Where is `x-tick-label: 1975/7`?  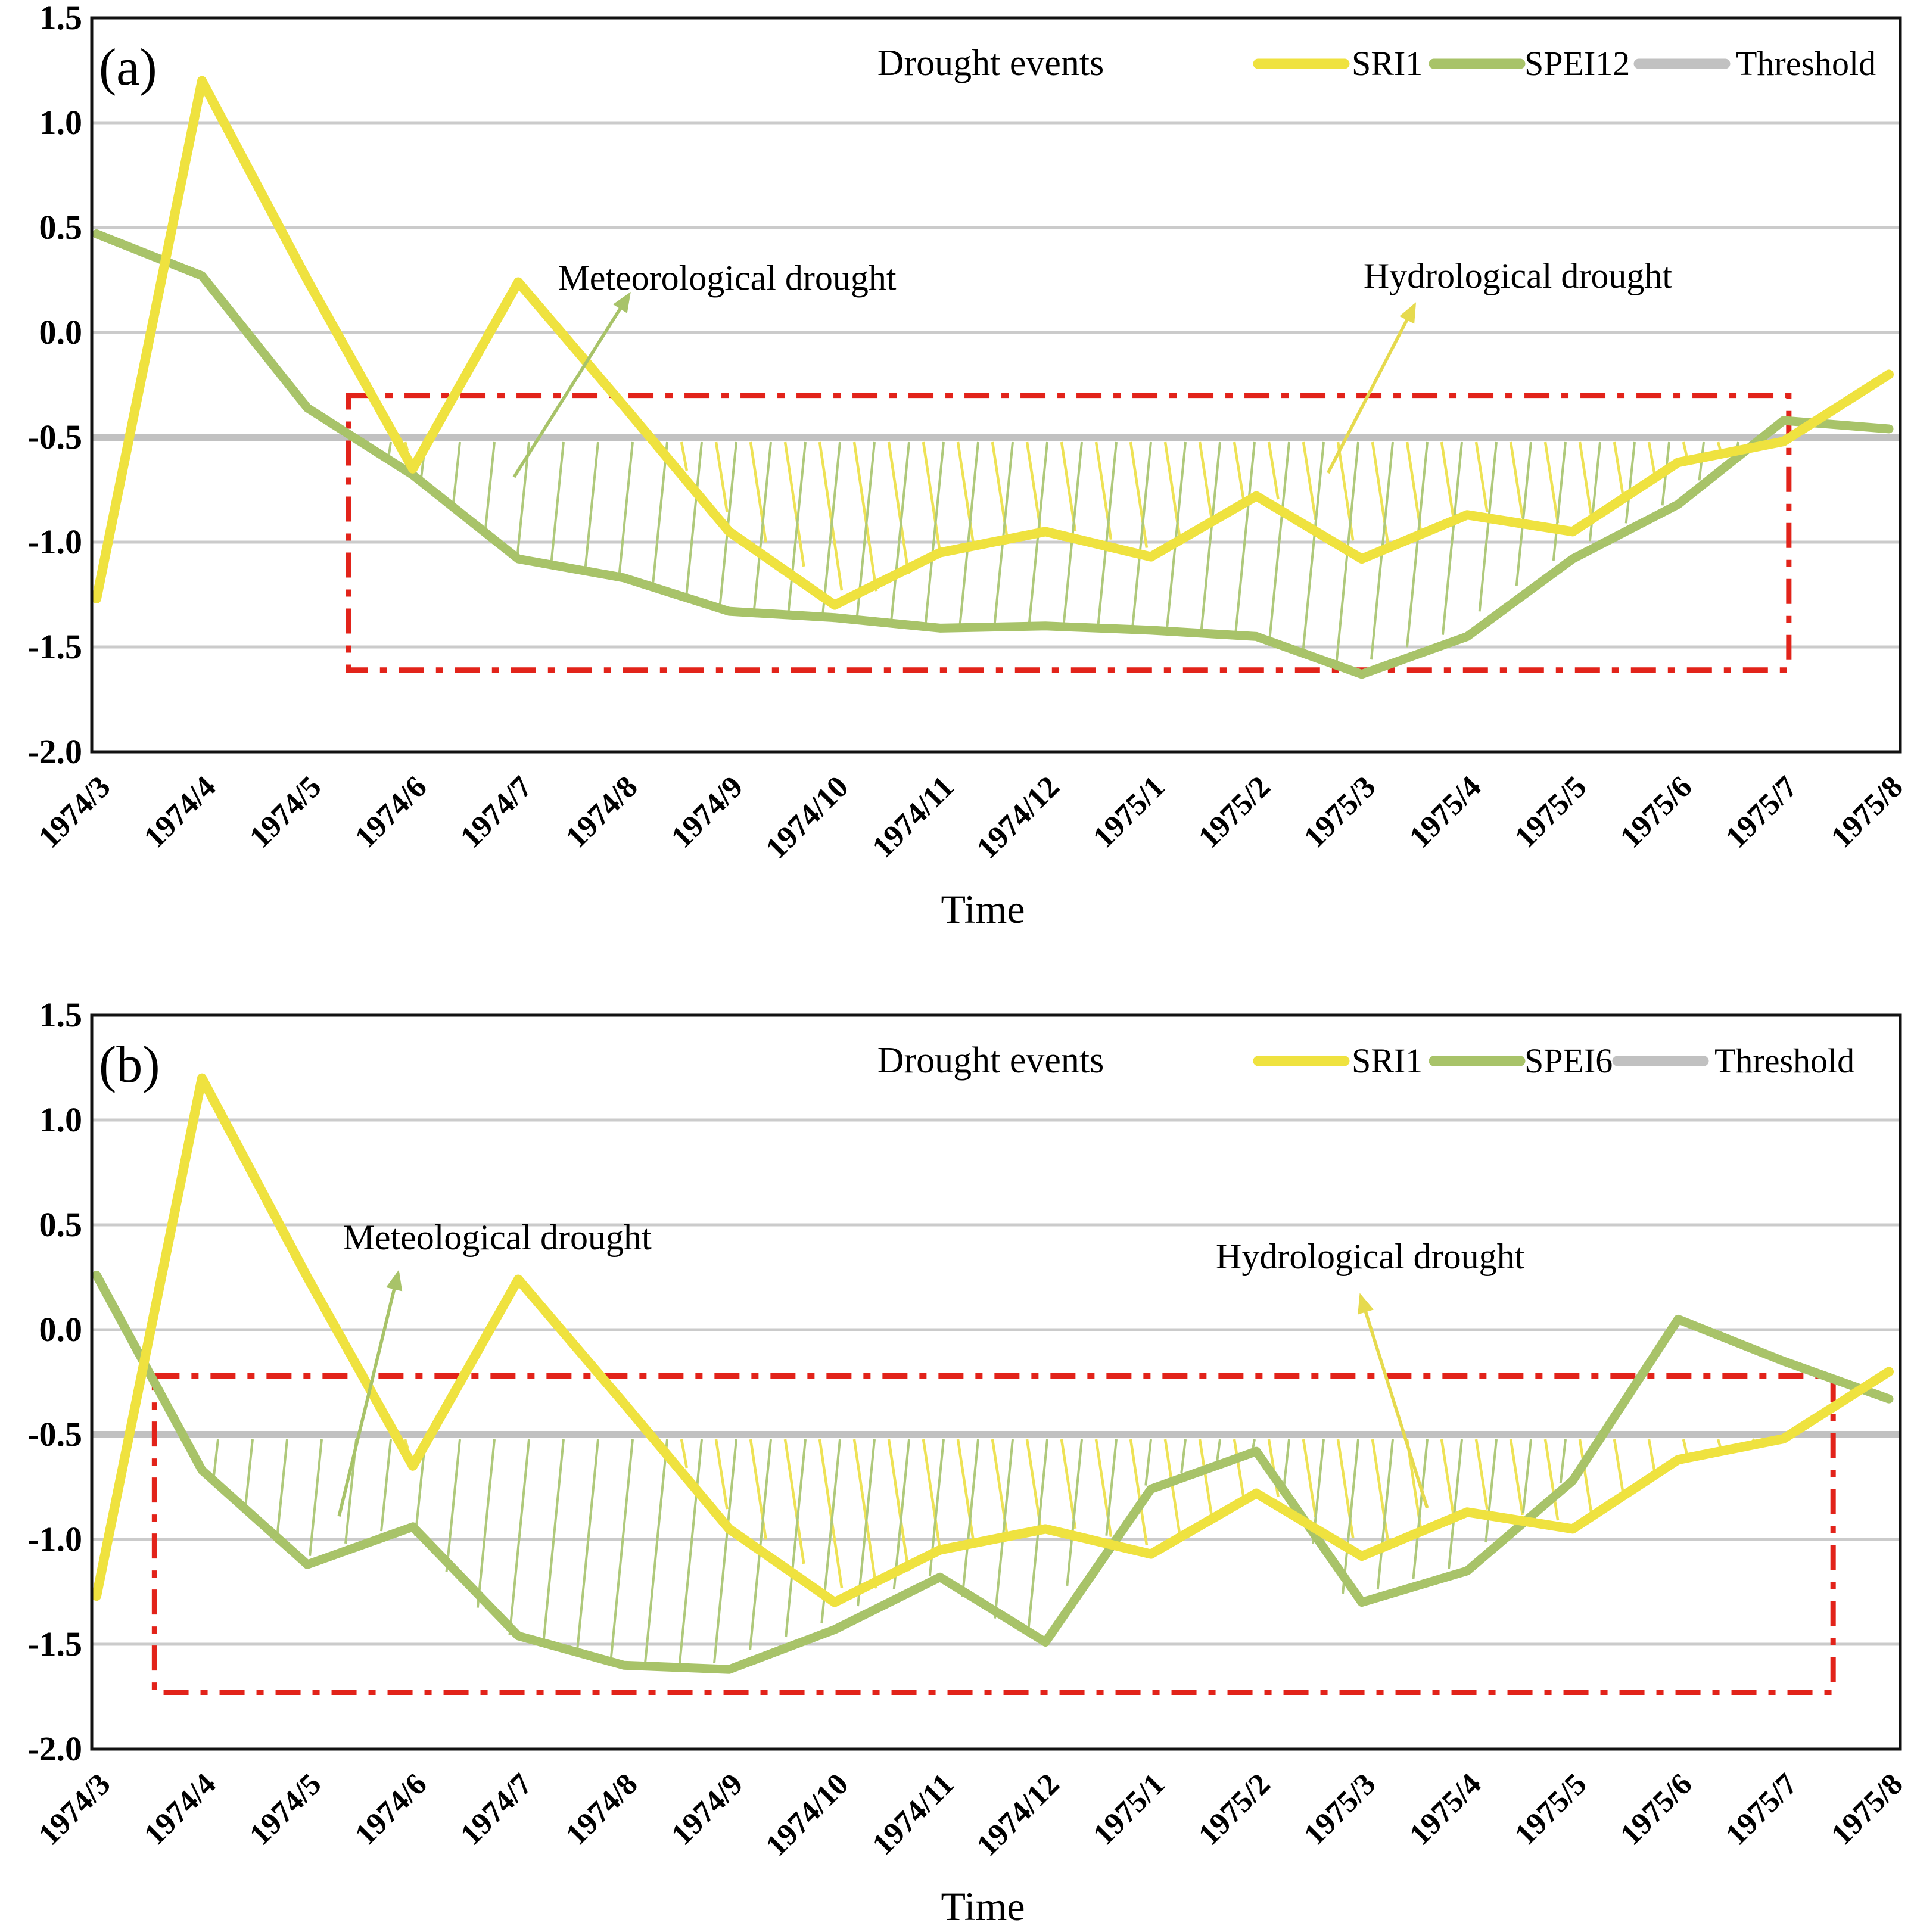
x-tick-label: 1975/7 is located at coordinates (1761, 812).